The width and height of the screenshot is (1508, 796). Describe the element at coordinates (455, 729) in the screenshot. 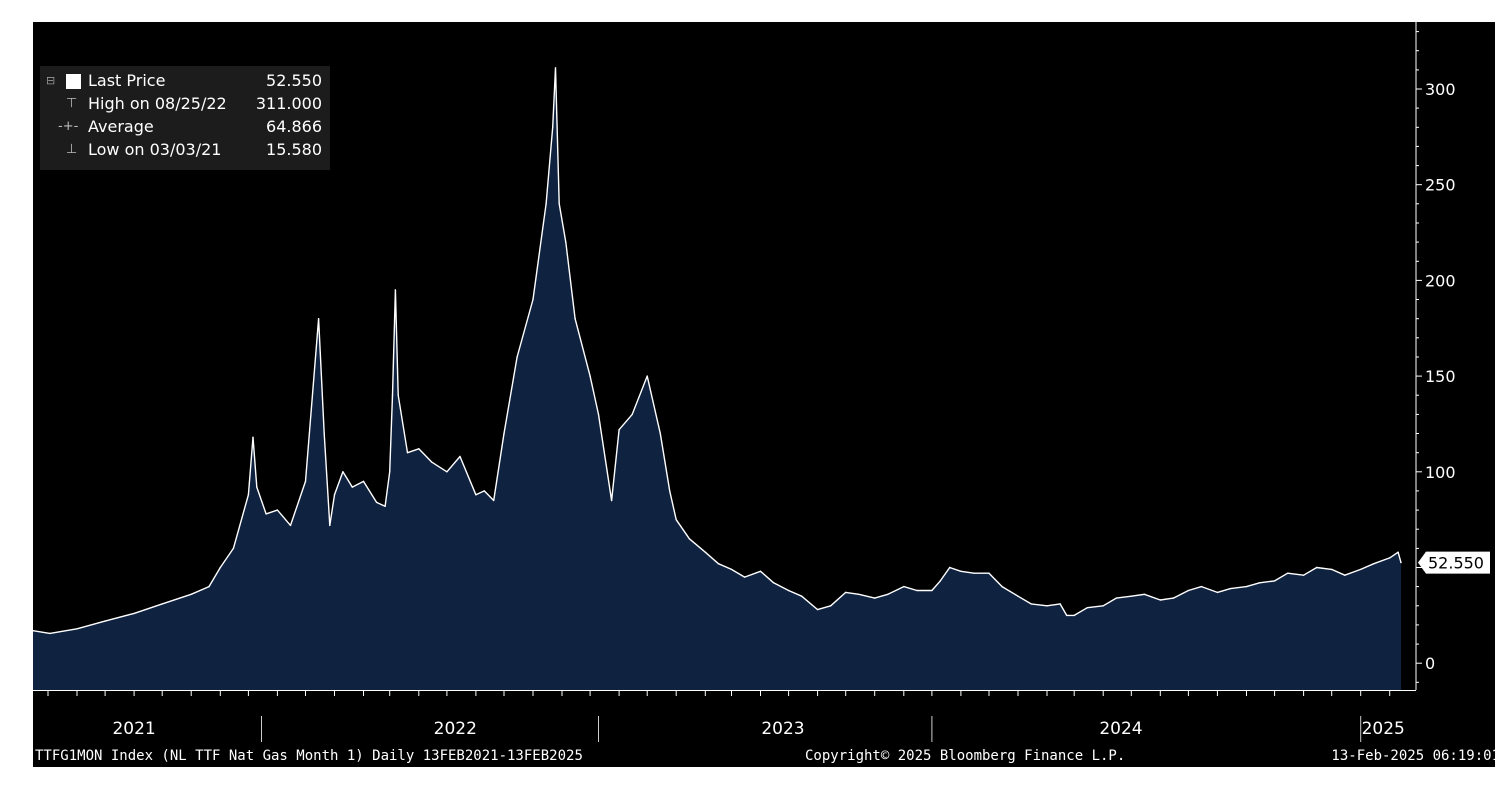

I see `x-tick-label: 2022` at that location.